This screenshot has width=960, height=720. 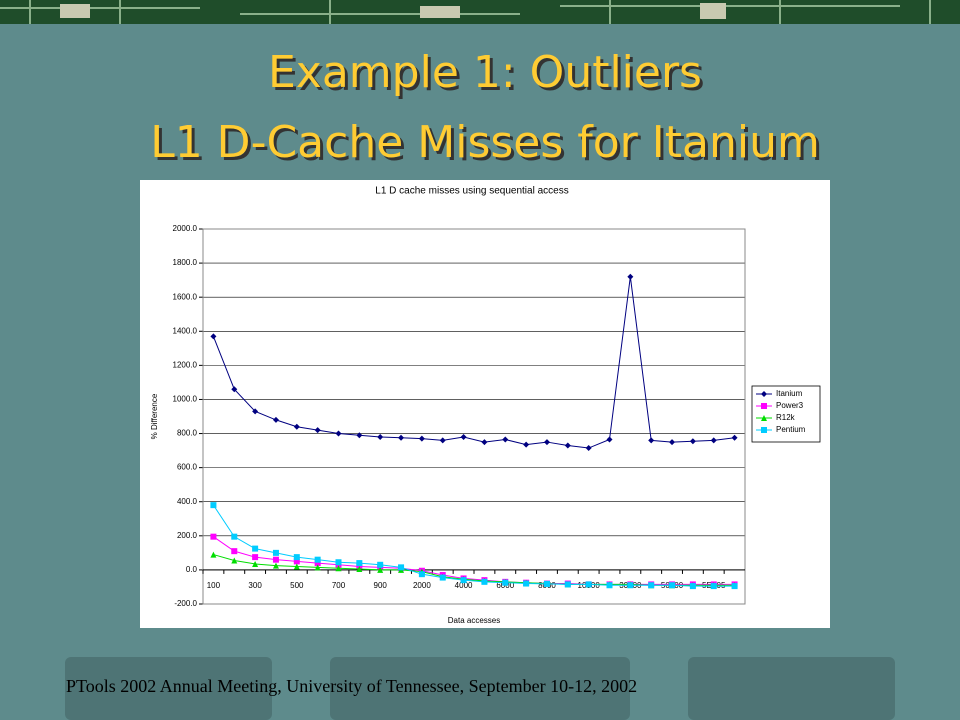 I want to click on y-tick-label: 2000.0, so click(x=185, y=228).